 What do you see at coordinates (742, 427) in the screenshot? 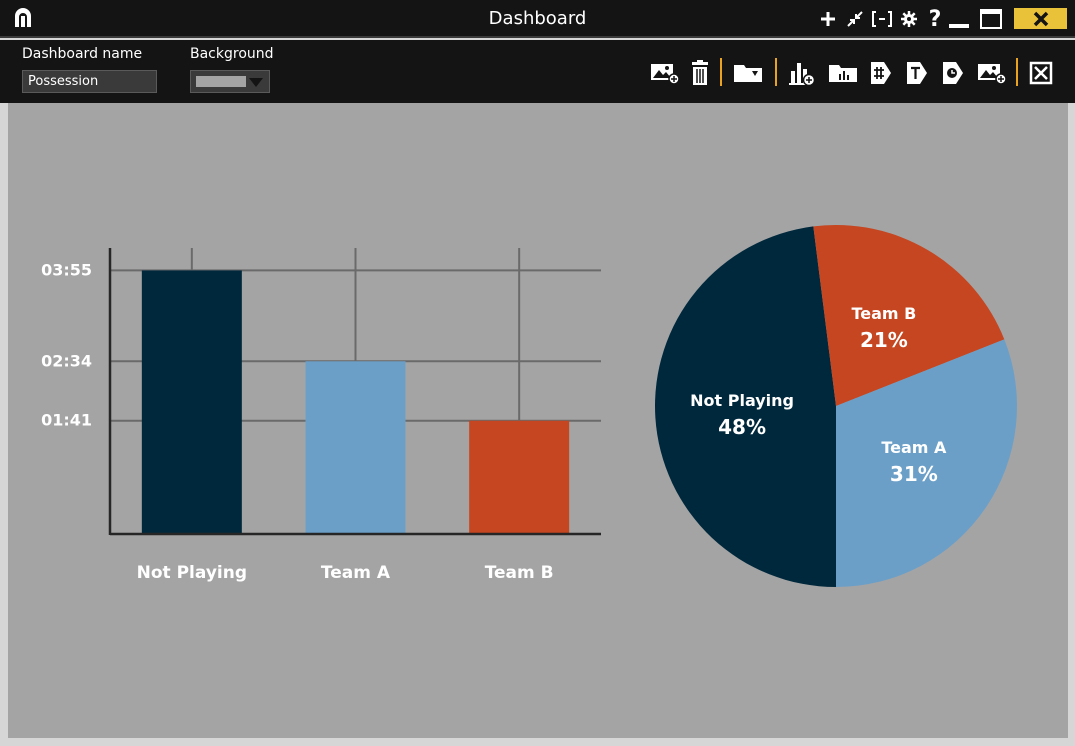
I see `pie-slice-value: 48%` at bounding box center [742, 427].